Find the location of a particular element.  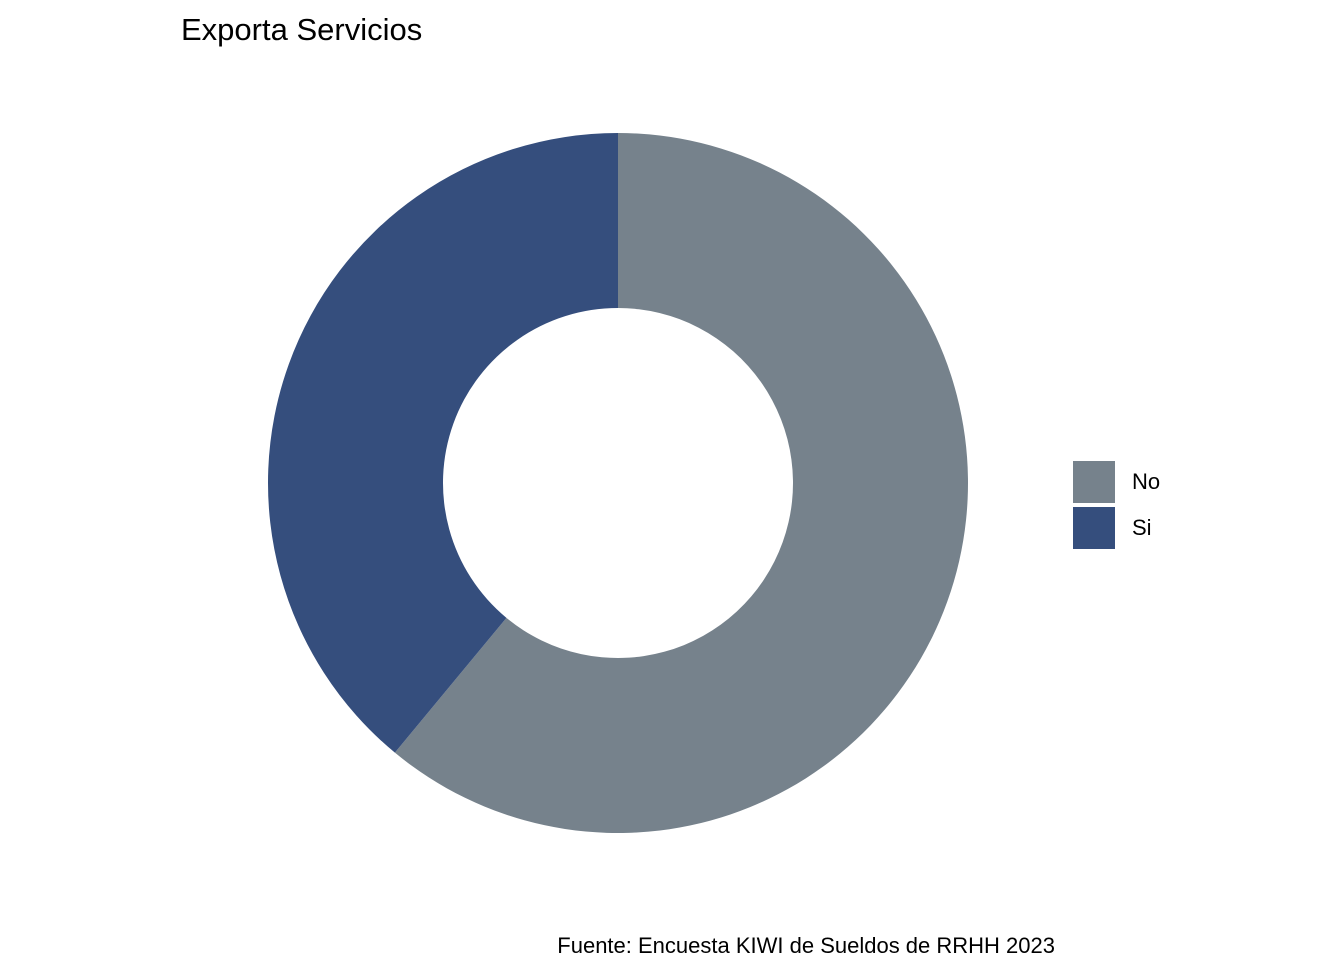

legend: No Si is located at coordinates (1116, 507).